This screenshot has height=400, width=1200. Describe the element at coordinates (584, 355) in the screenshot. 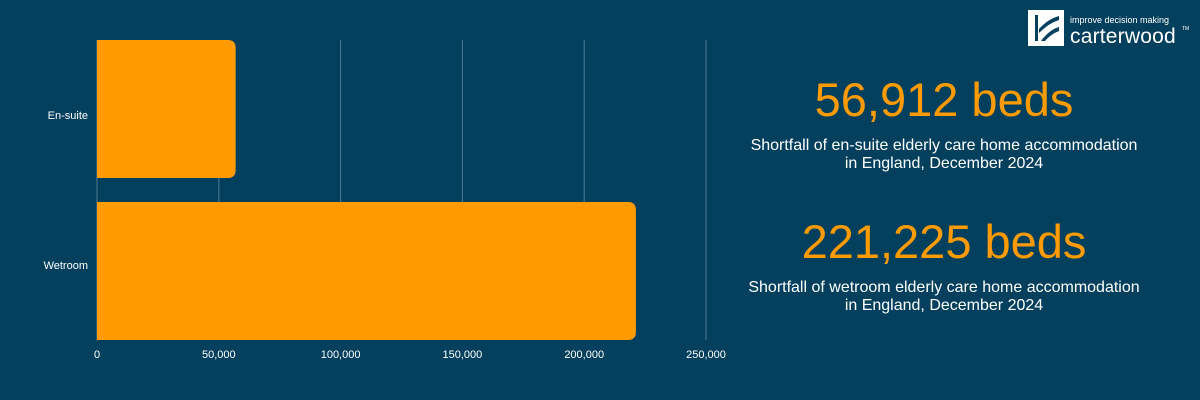

I see `x-tick-label: 200,000` at that location.